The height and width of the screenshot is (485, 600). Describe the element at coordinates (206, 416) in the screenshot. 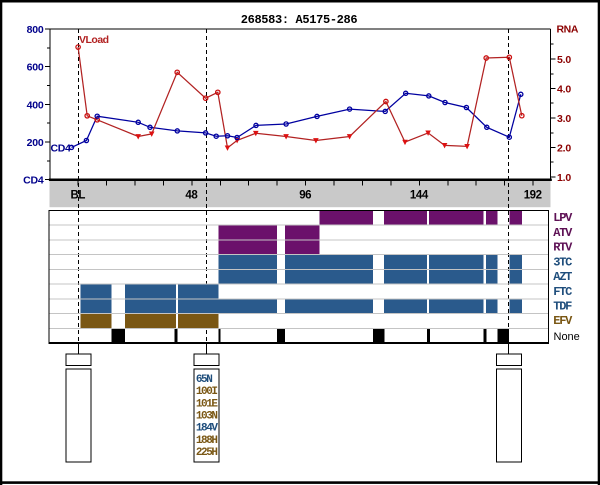

I see `svg-text: 103N` at that location.